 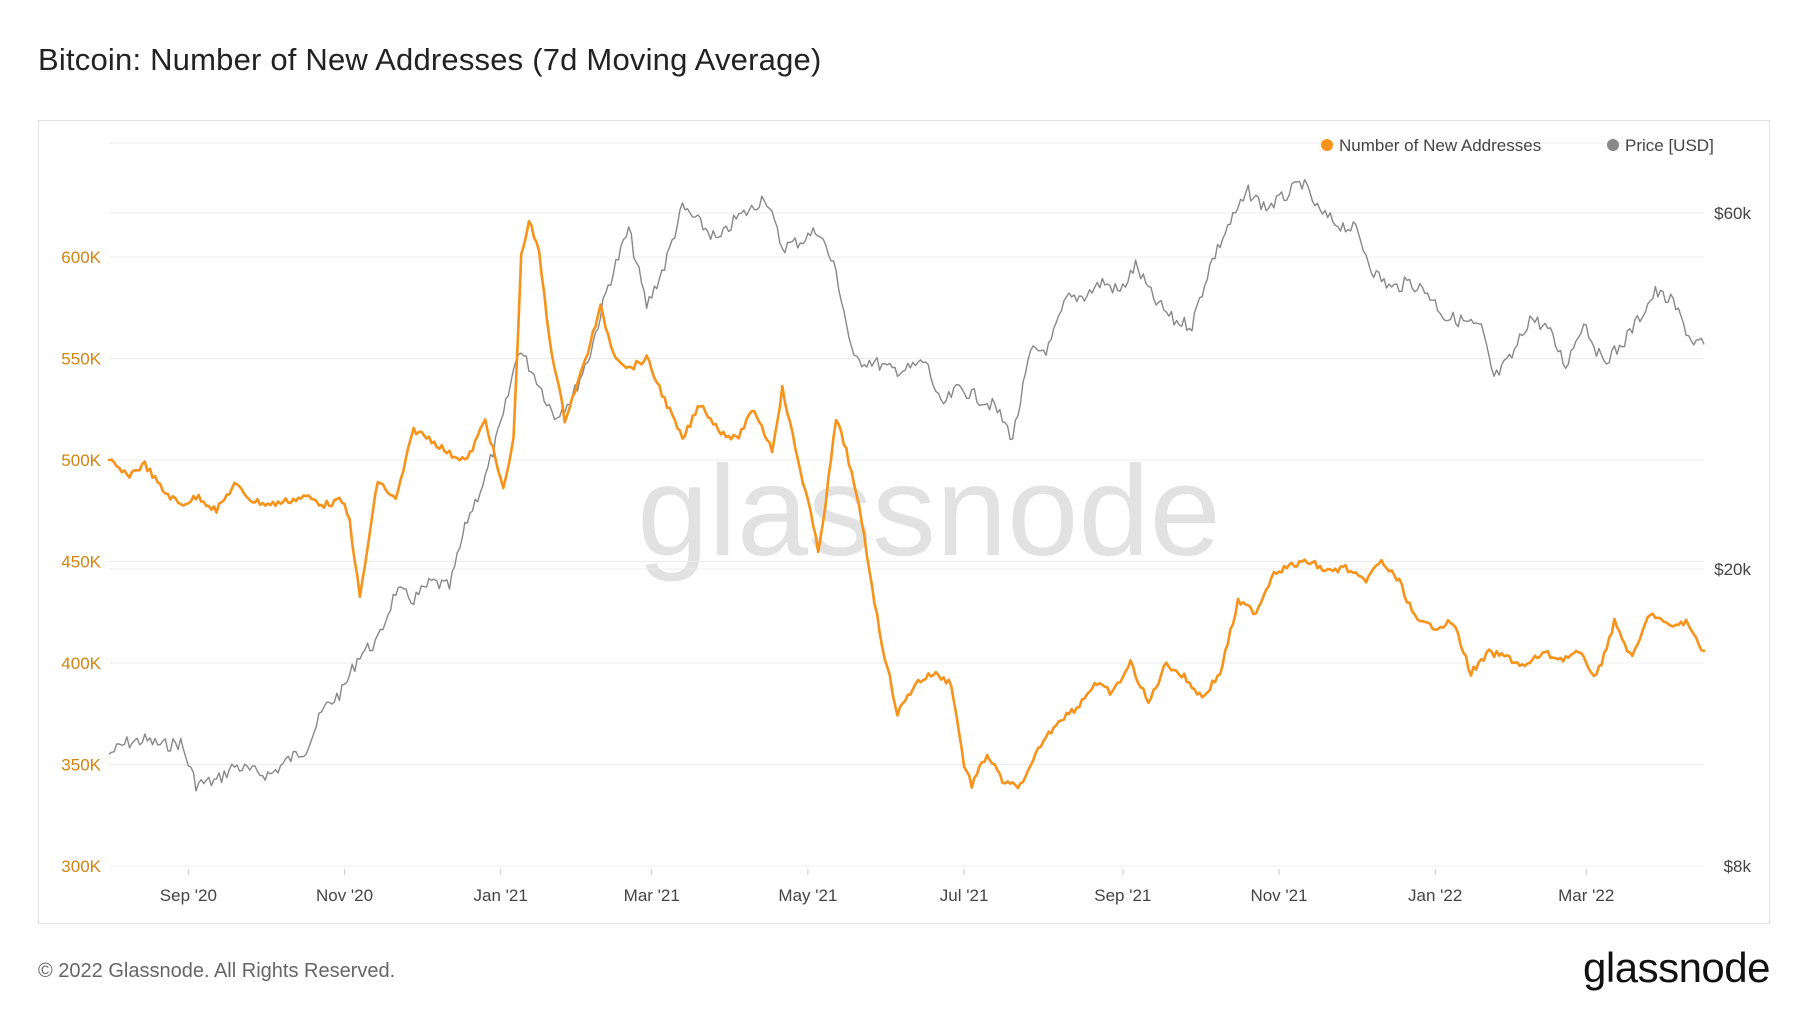 I want to click on right-tick-label: $60k, so click(x=1732, y=213).